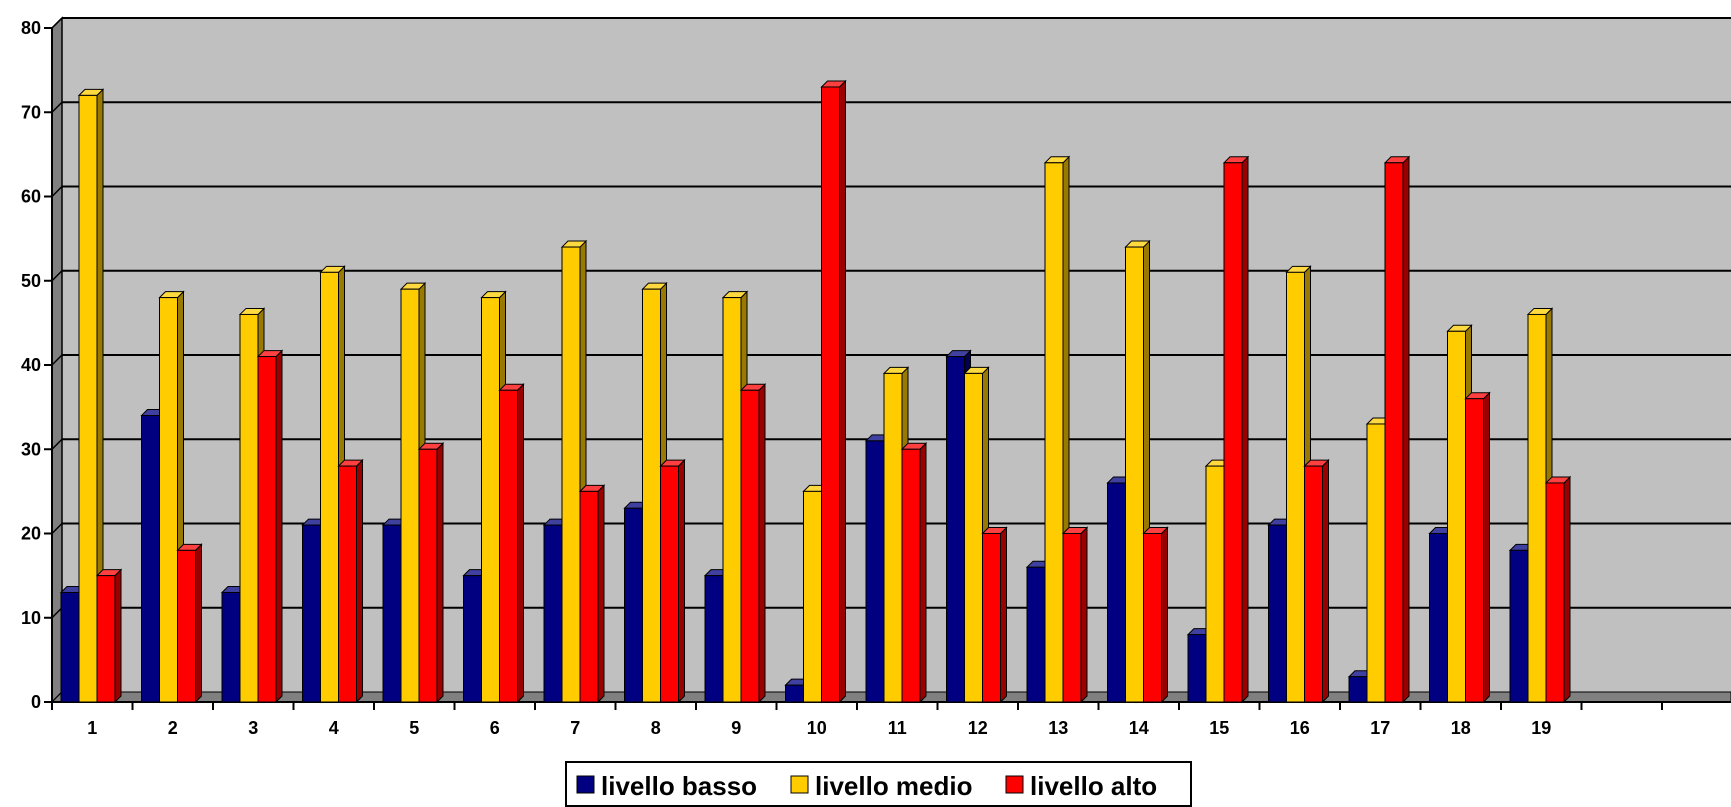 This screenshot has height=807, width=1731. What do you see at coordinates (1093, 786) in the screenshot?
I see `legend-label-livello-alto: livello alto` at bounding box center [1093, 786].